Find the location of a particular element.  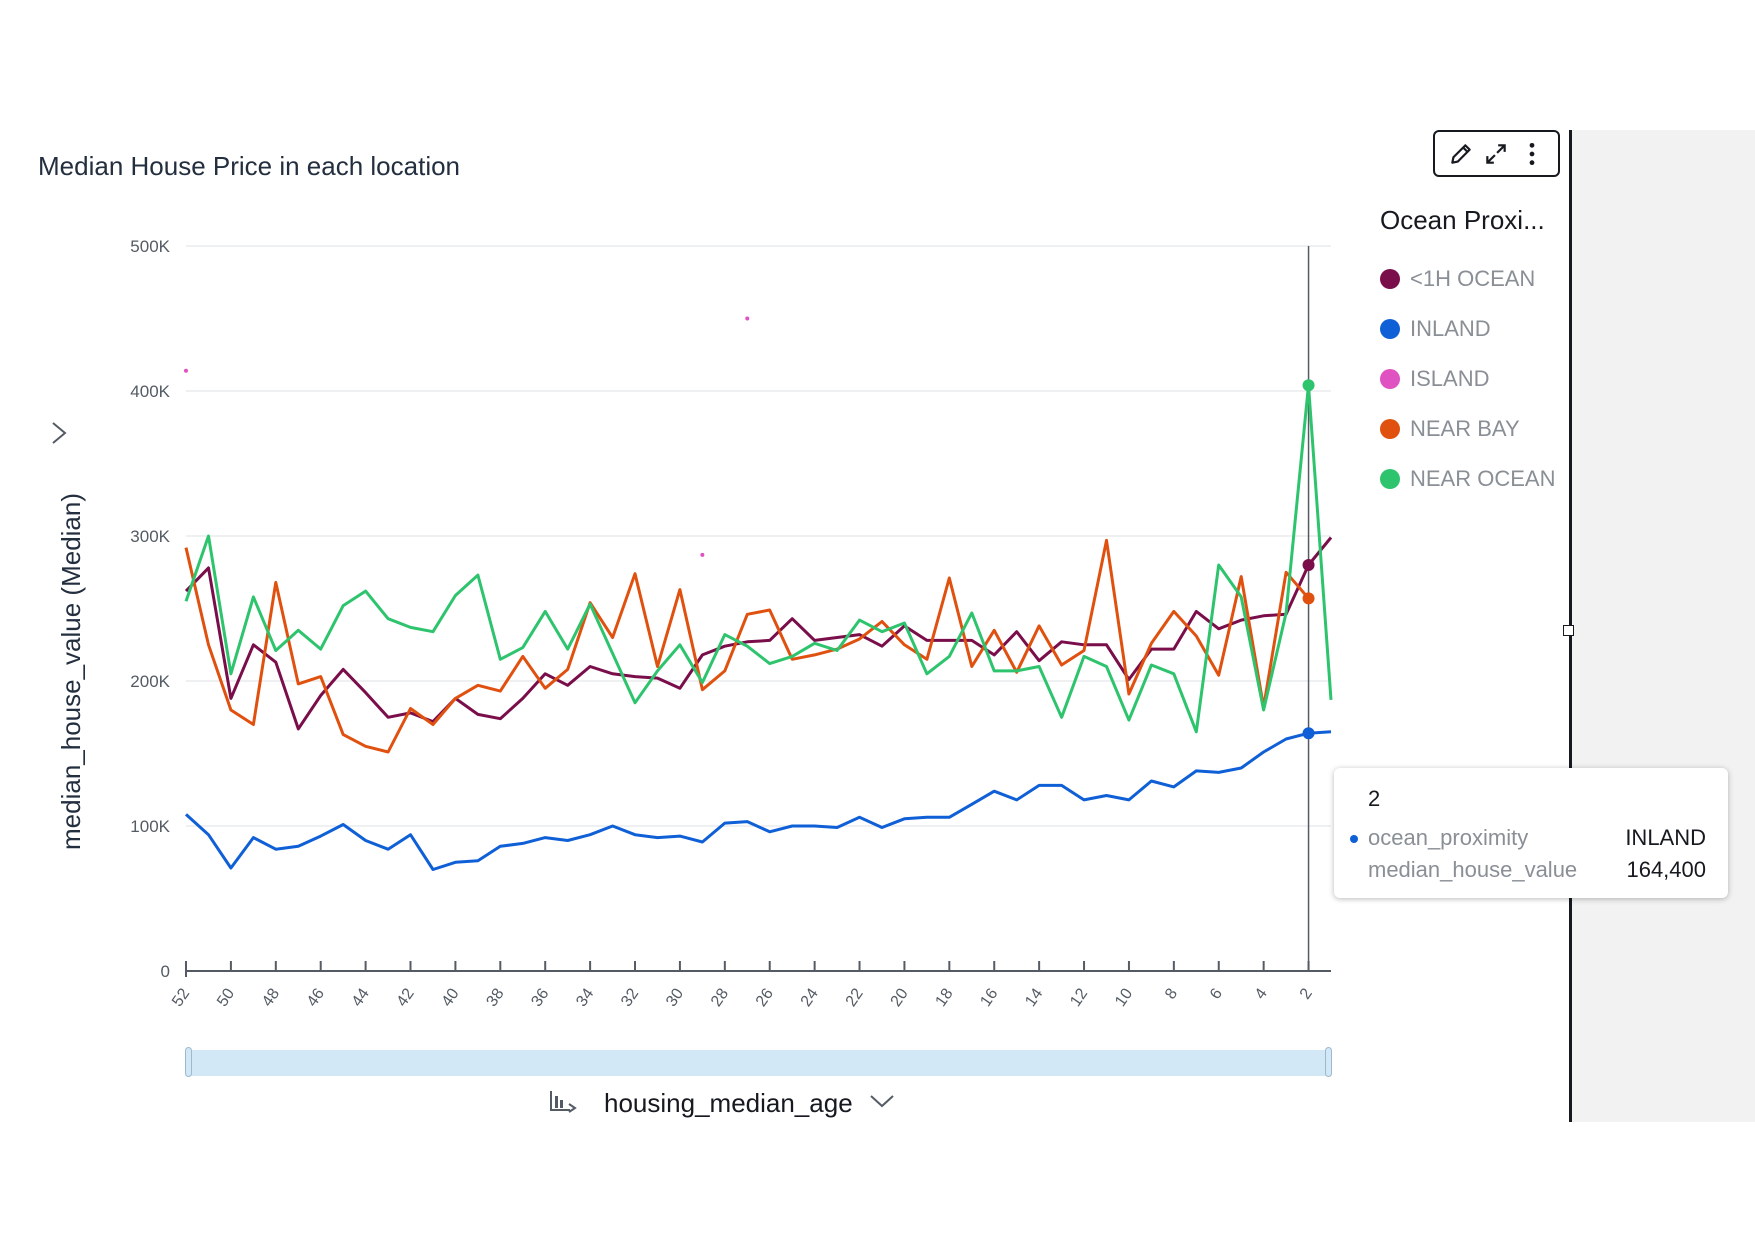

x-tick-label: 40 is located at coordinates (451, 997).